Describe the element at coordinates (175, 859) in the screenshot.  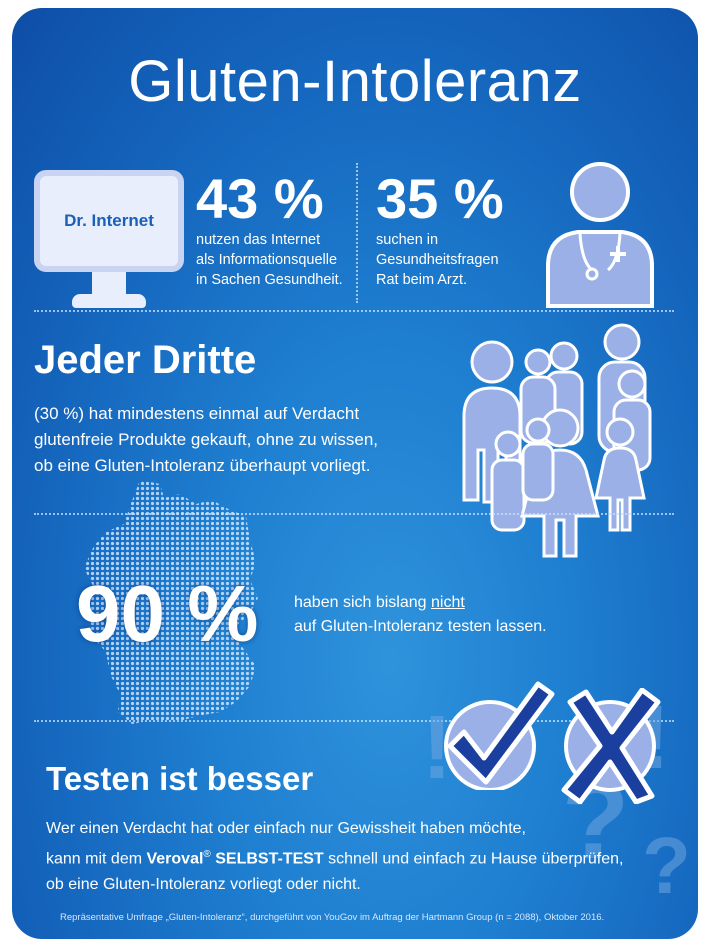
I see `veroval-brand: Veroval` at that location.